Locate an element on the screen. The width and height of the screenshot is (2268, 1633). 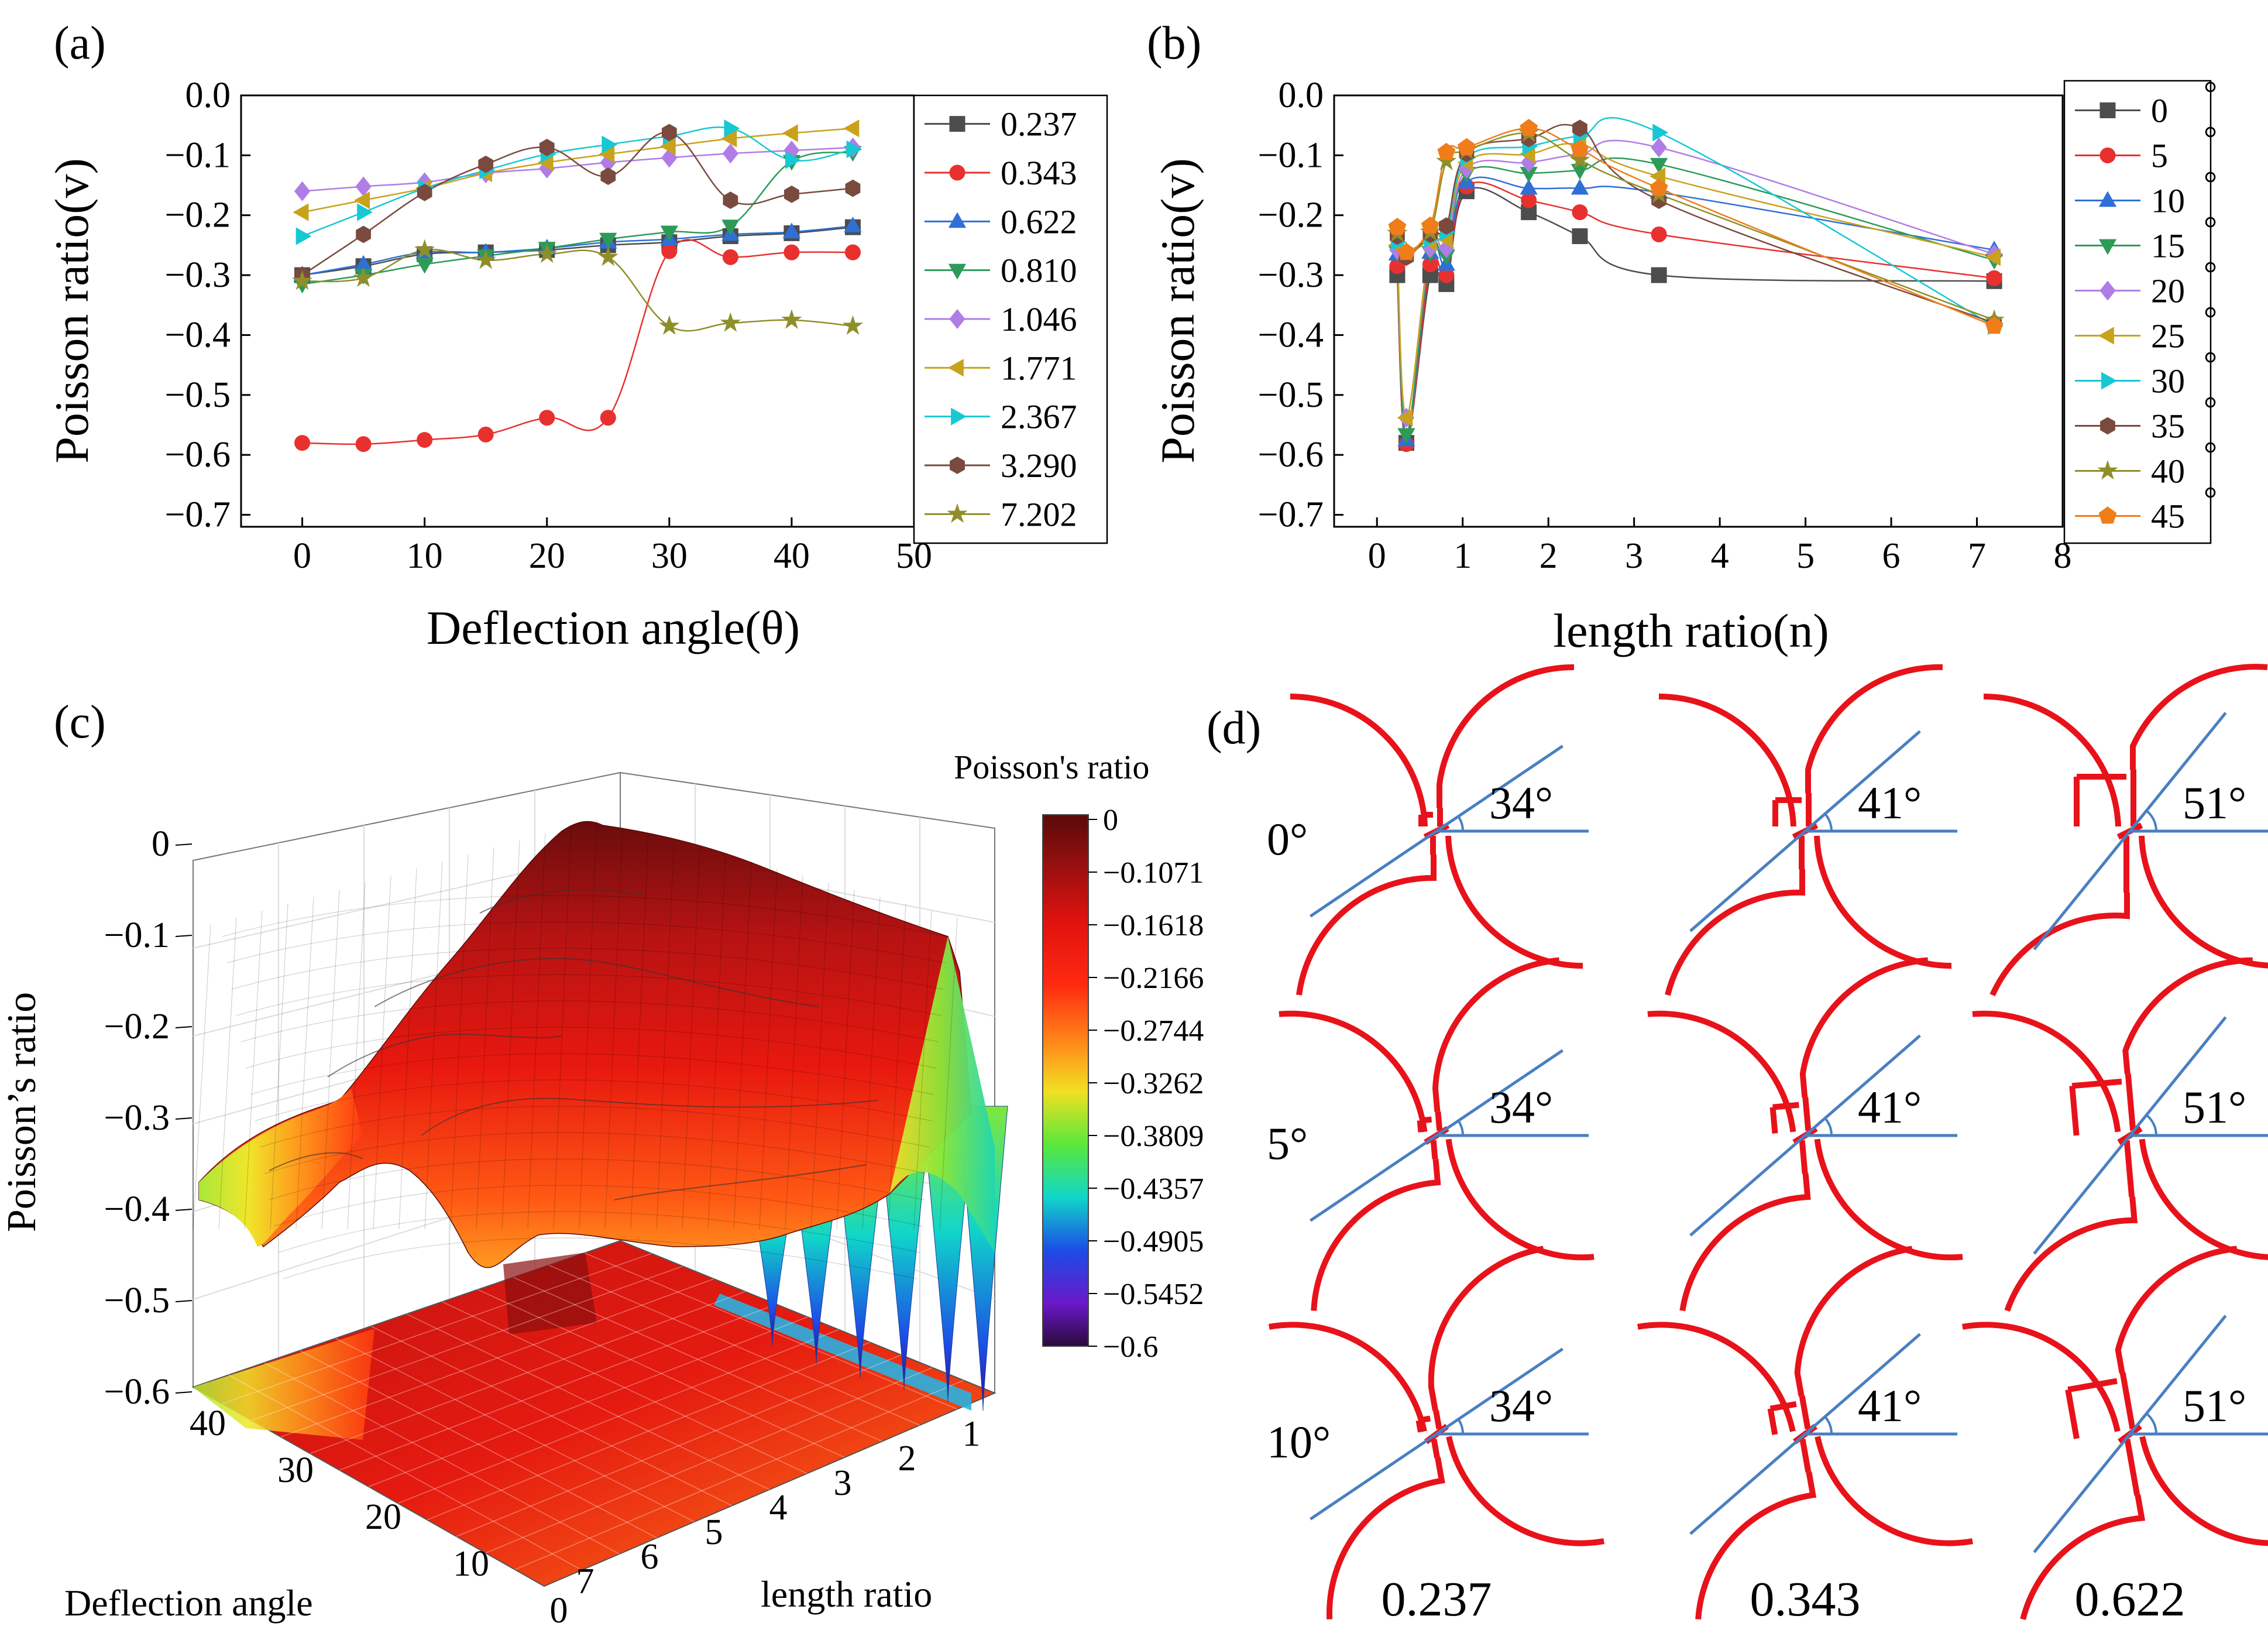
c-floor-left-patch is located at coordinates (283, 1384).